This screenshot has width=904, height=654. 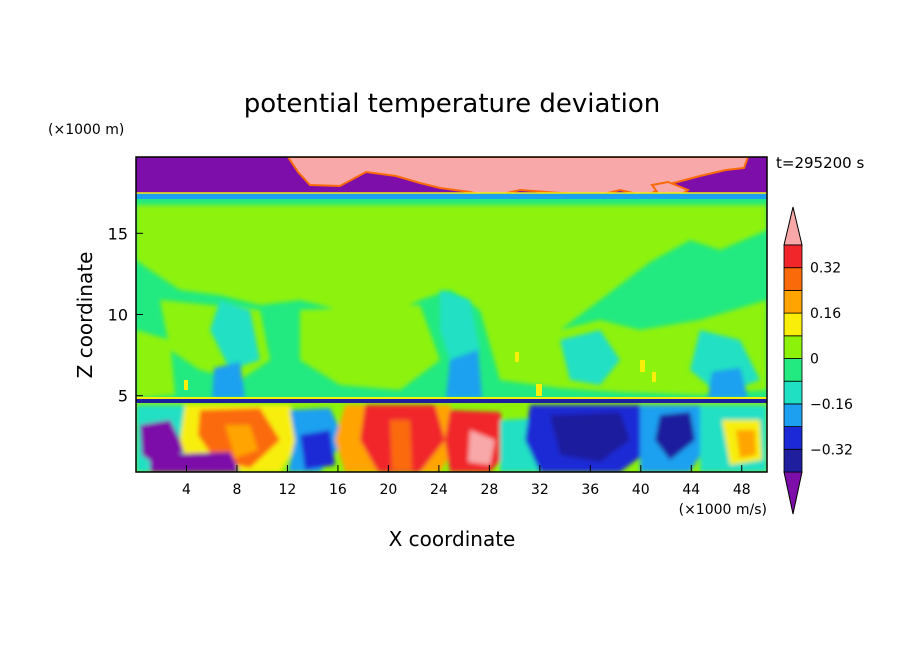 What do you see at coordinates (742, 490) in the screenshot?
I see `x-tick-label: 48` at bounding box center [742, 490].